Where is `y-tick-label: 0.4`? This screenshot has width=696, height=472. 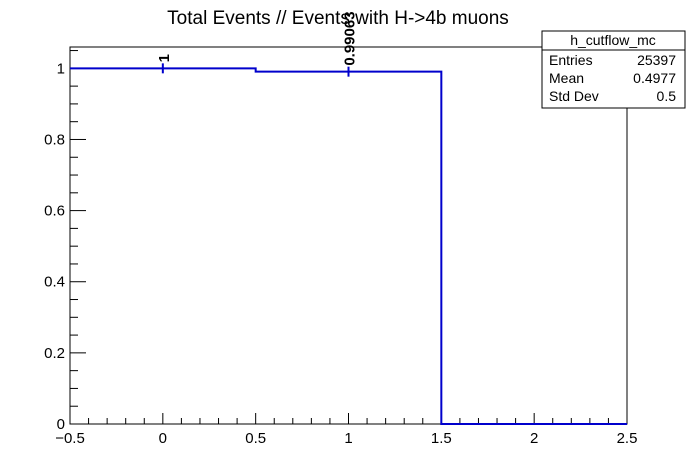
y-tick-label: 0.4 is located at coordinates (54, 282).